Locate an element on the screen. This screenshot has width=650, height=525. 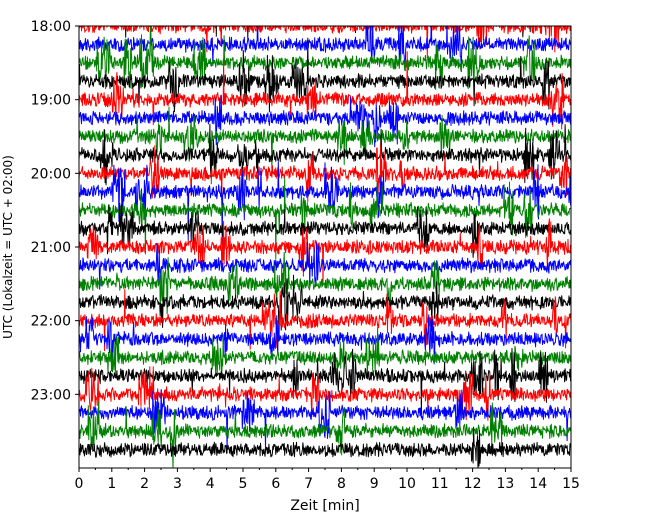
x-tick-label: 1 is located at coordinates (111, 484).